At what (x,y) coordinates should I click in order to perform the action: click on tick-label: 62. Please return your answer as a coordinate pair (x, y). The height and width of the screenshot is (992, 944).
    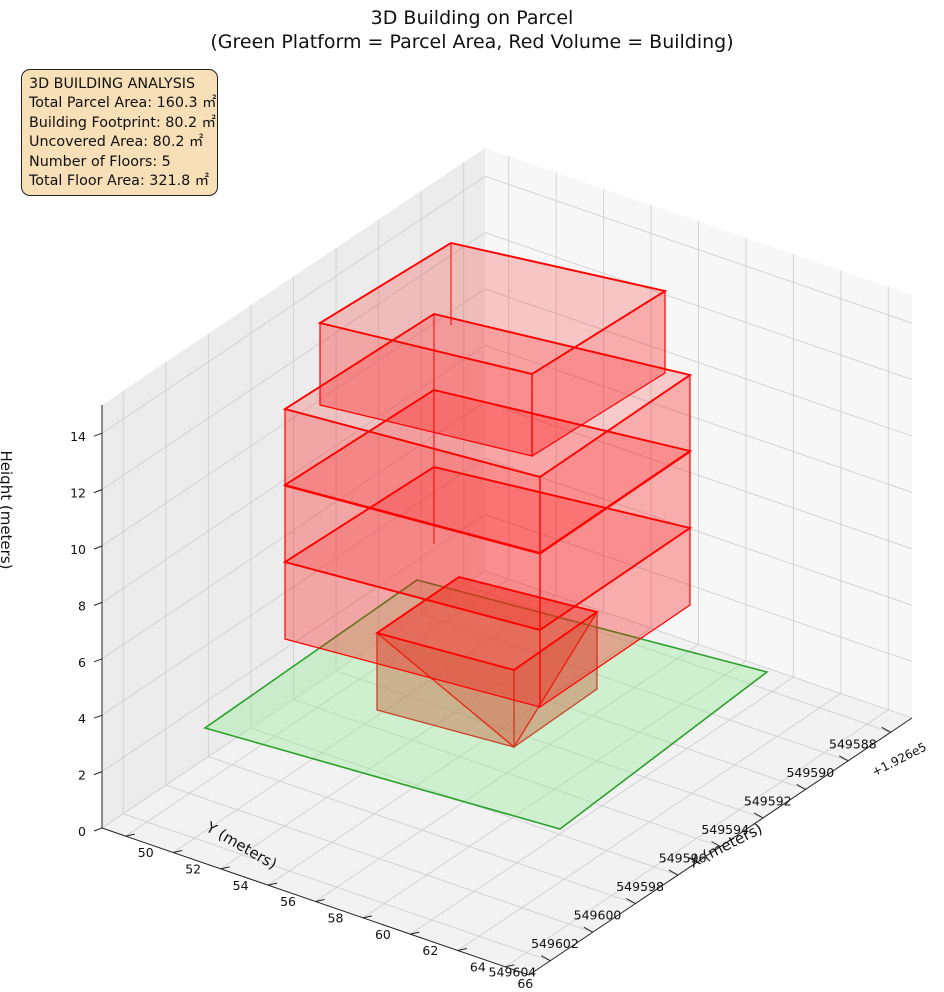
    Looking at the image, I should click on (430, 950).